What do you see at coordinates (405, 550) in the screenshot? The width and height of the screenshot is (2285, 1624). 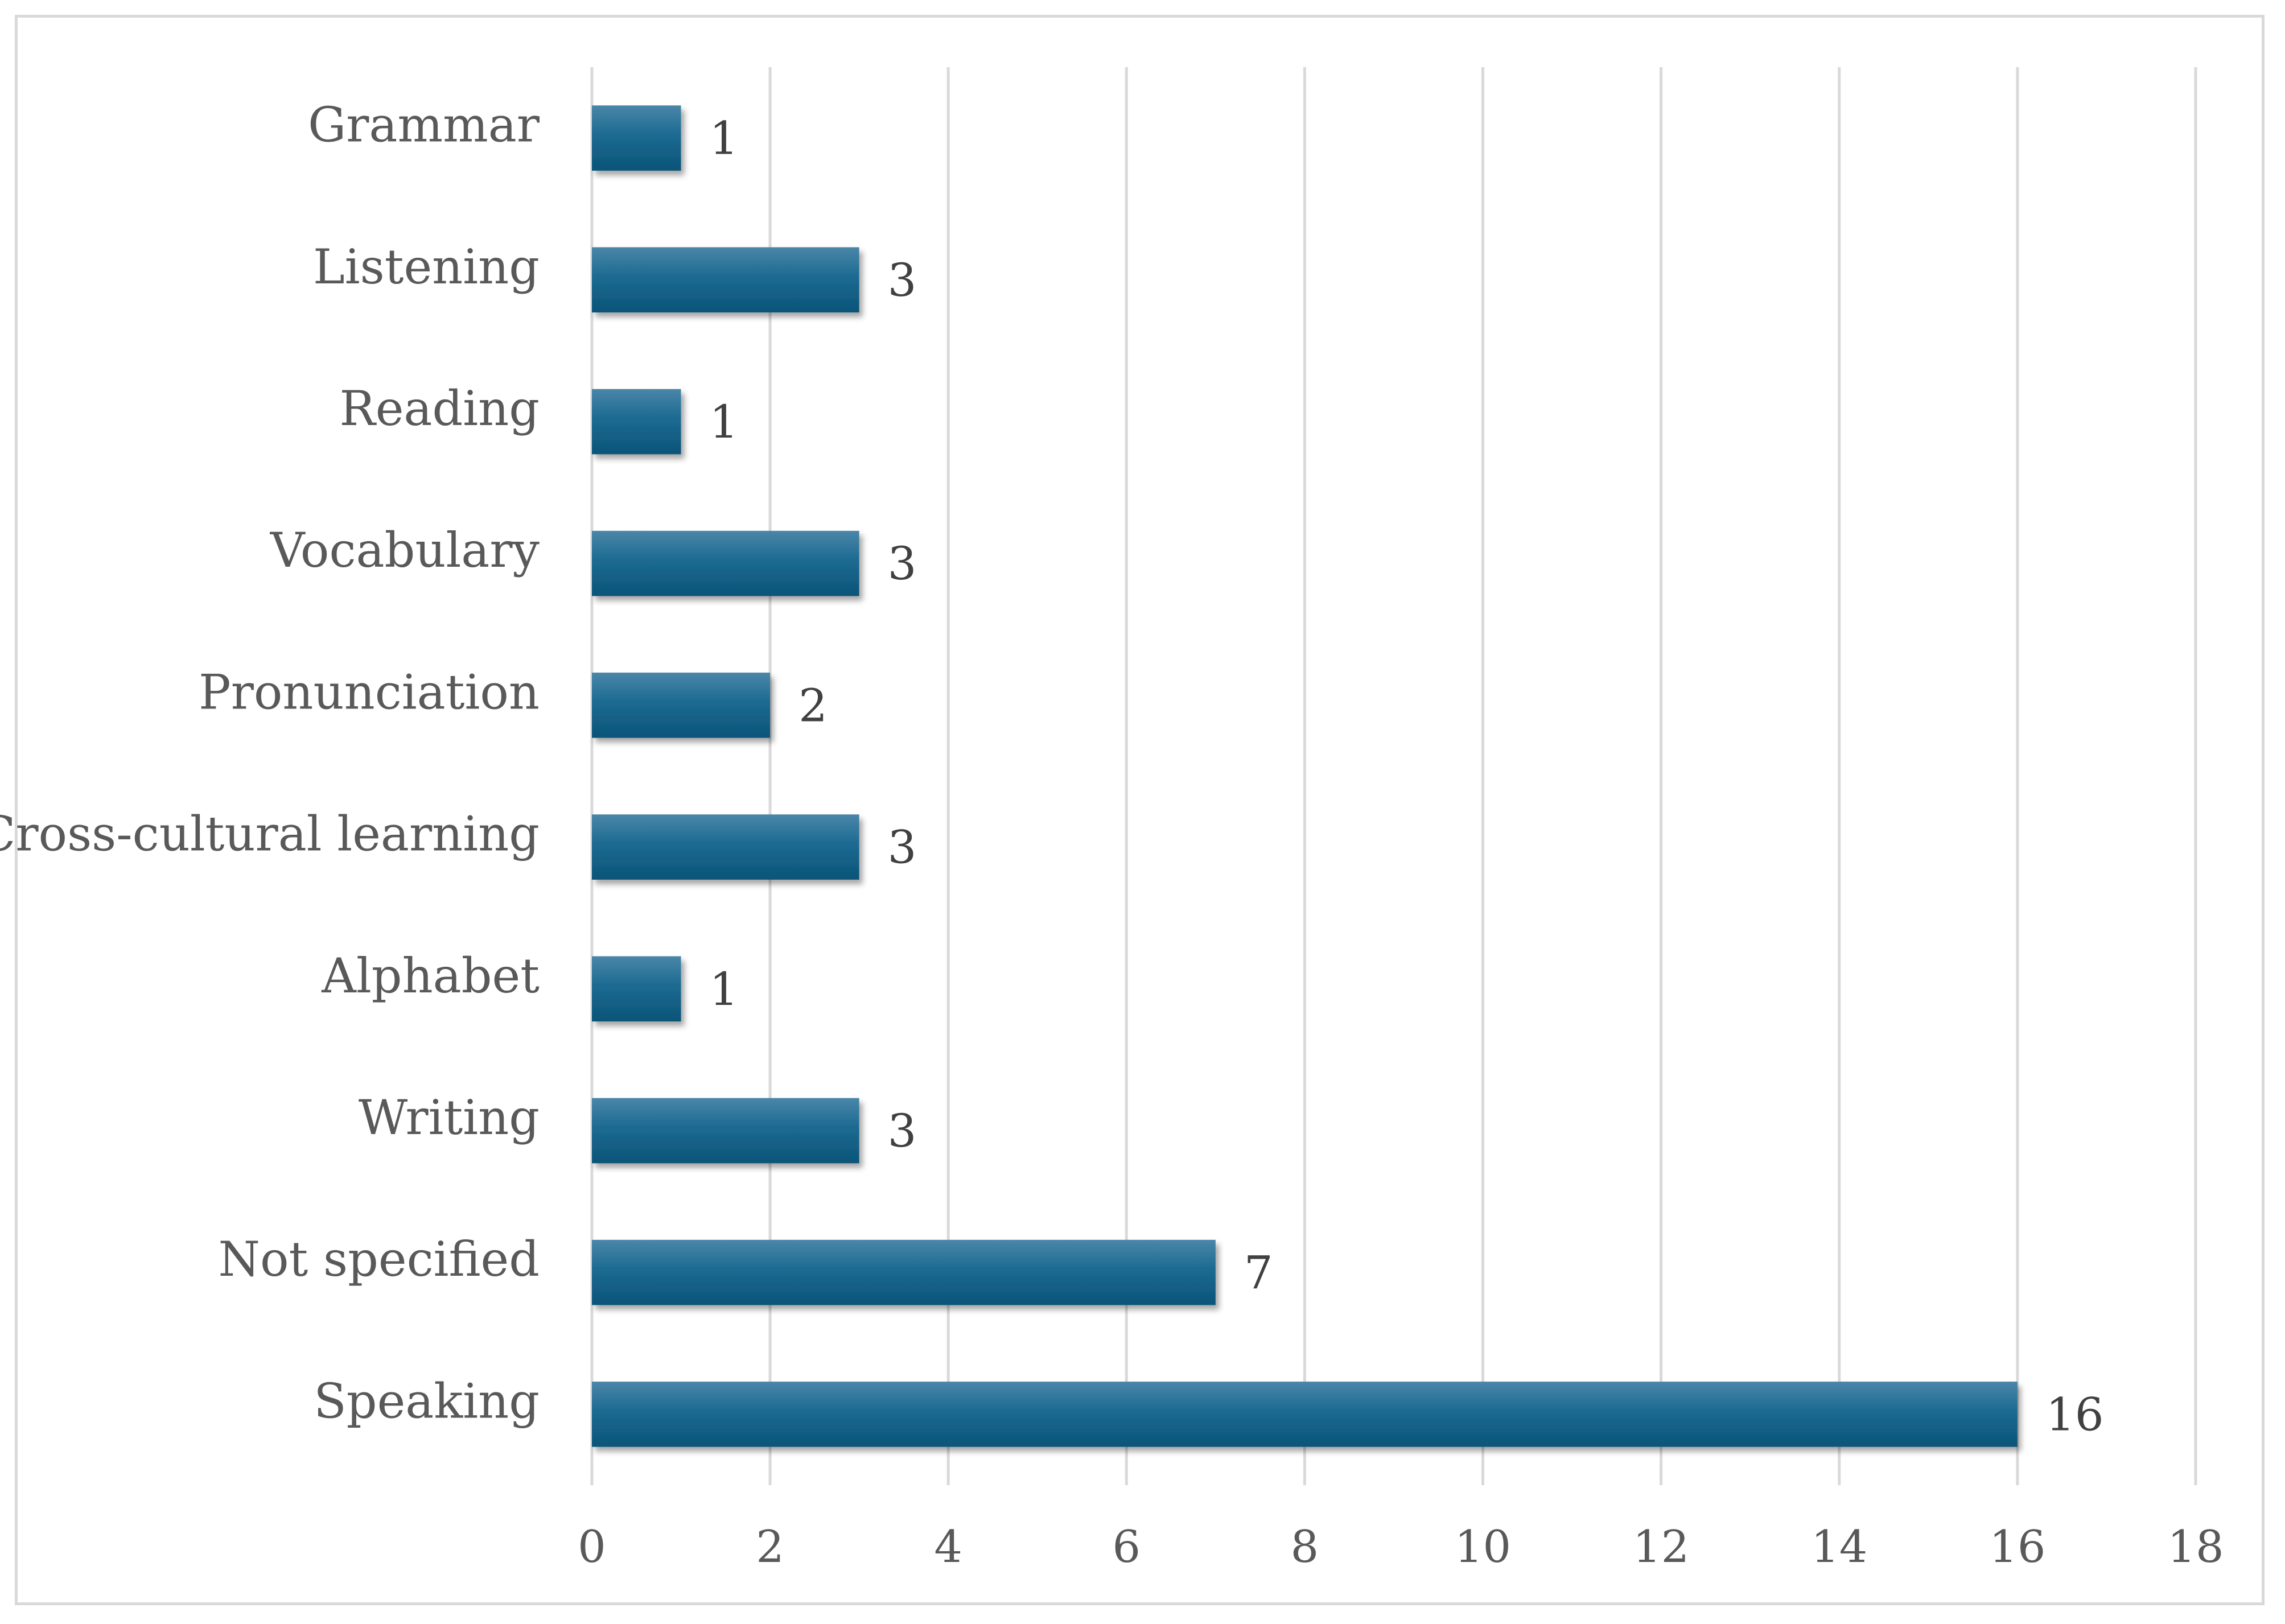 I see `category-label: Vocabulary` at bounding box center [405, 550].